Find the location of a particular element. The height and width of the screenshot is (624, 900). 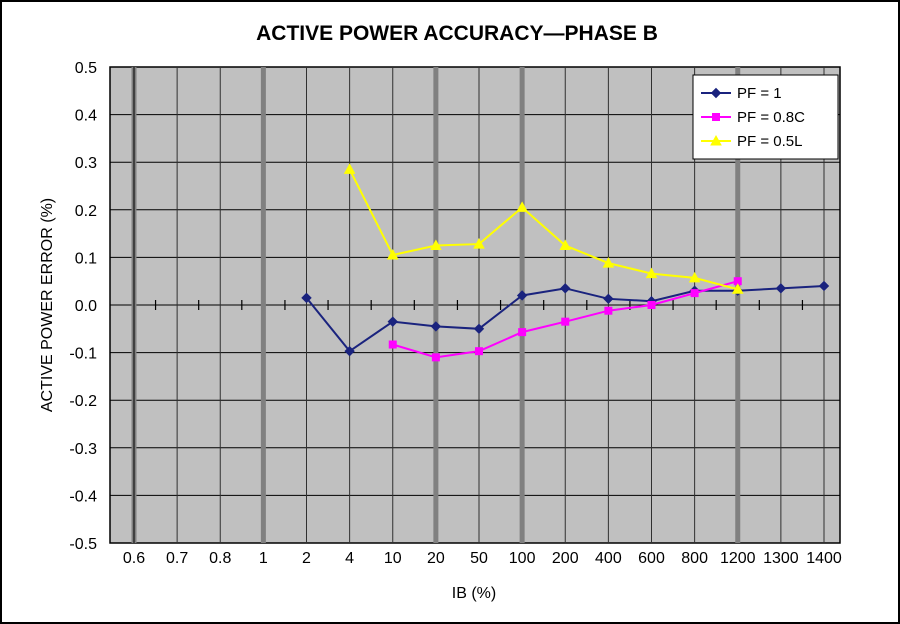

x-tick-label: 100 is located at coordinates (522, 558).